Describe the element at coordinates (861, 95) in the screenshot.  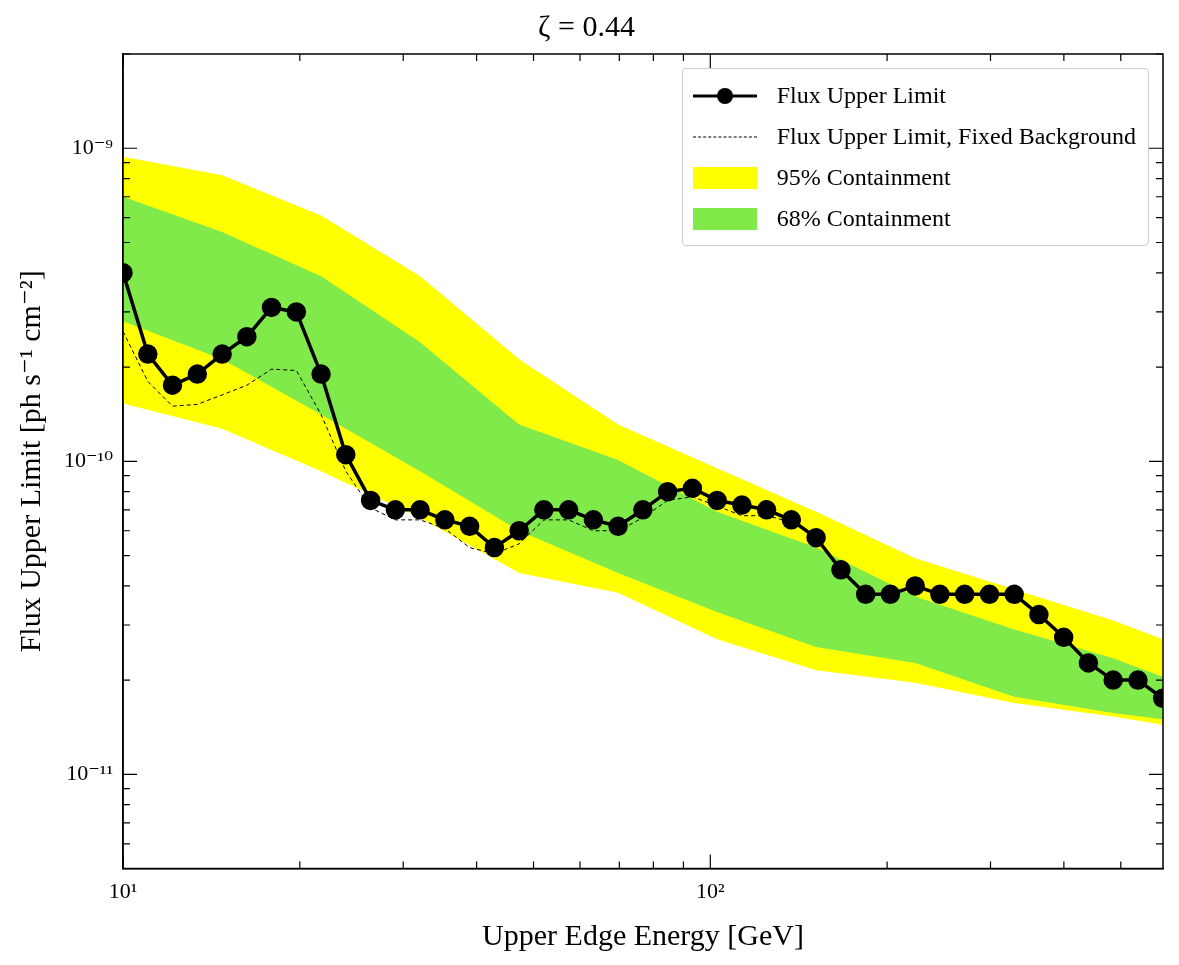
I see `legend-label: Flux Upper Limit` at that location.